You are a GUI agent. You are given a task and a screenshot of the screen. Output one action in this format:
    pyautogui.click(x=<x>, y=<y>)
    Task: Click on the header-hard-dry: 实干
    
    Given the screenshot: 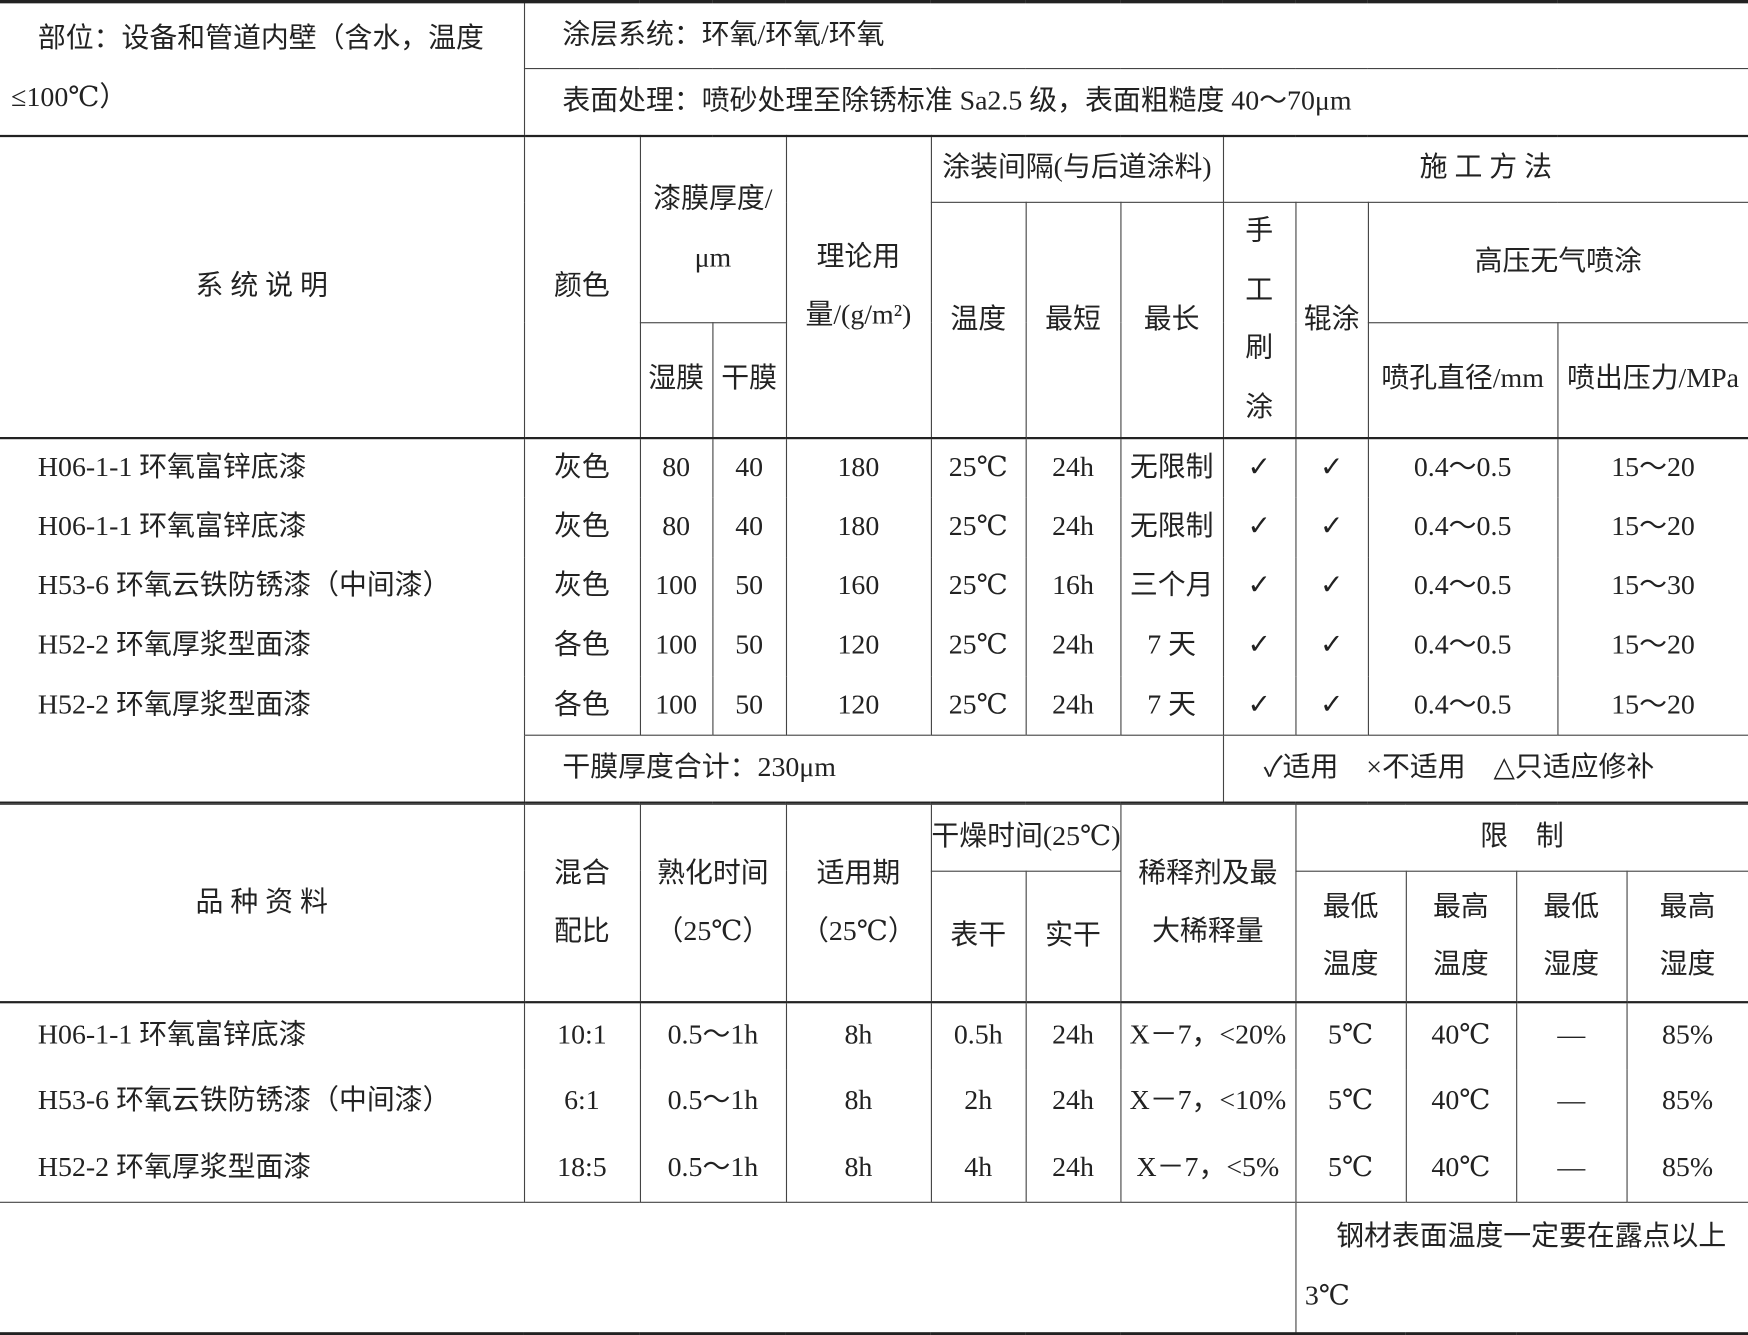 What is the action you would take?
    pyautogui.click(x=1073, y=937)
    